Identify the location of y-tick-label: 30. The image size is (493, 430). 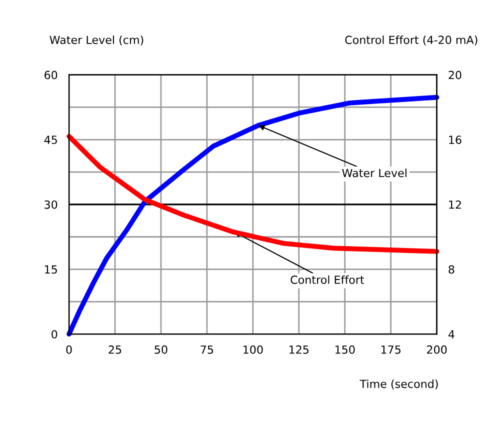
(51, 204).